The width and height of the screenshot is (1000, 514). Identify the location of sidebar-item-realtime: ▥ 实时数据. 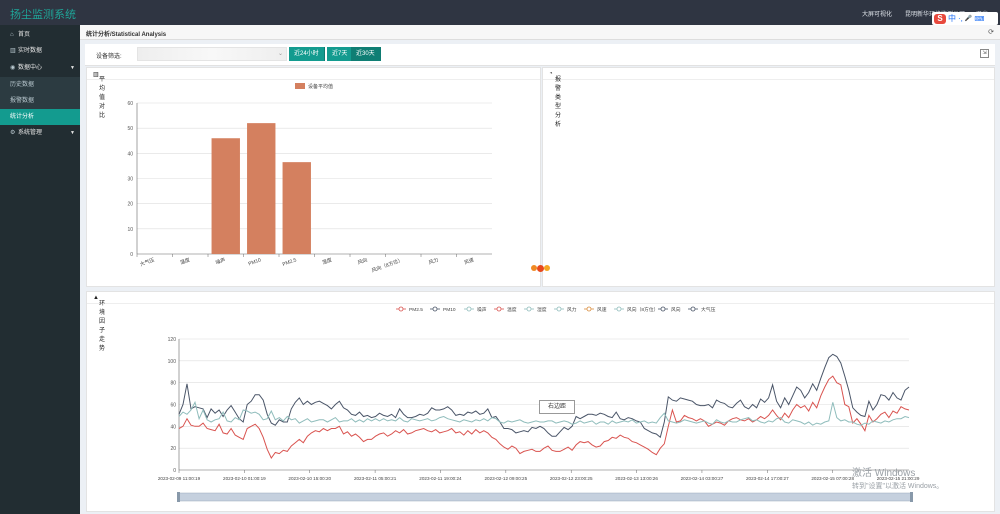
(40, 51).